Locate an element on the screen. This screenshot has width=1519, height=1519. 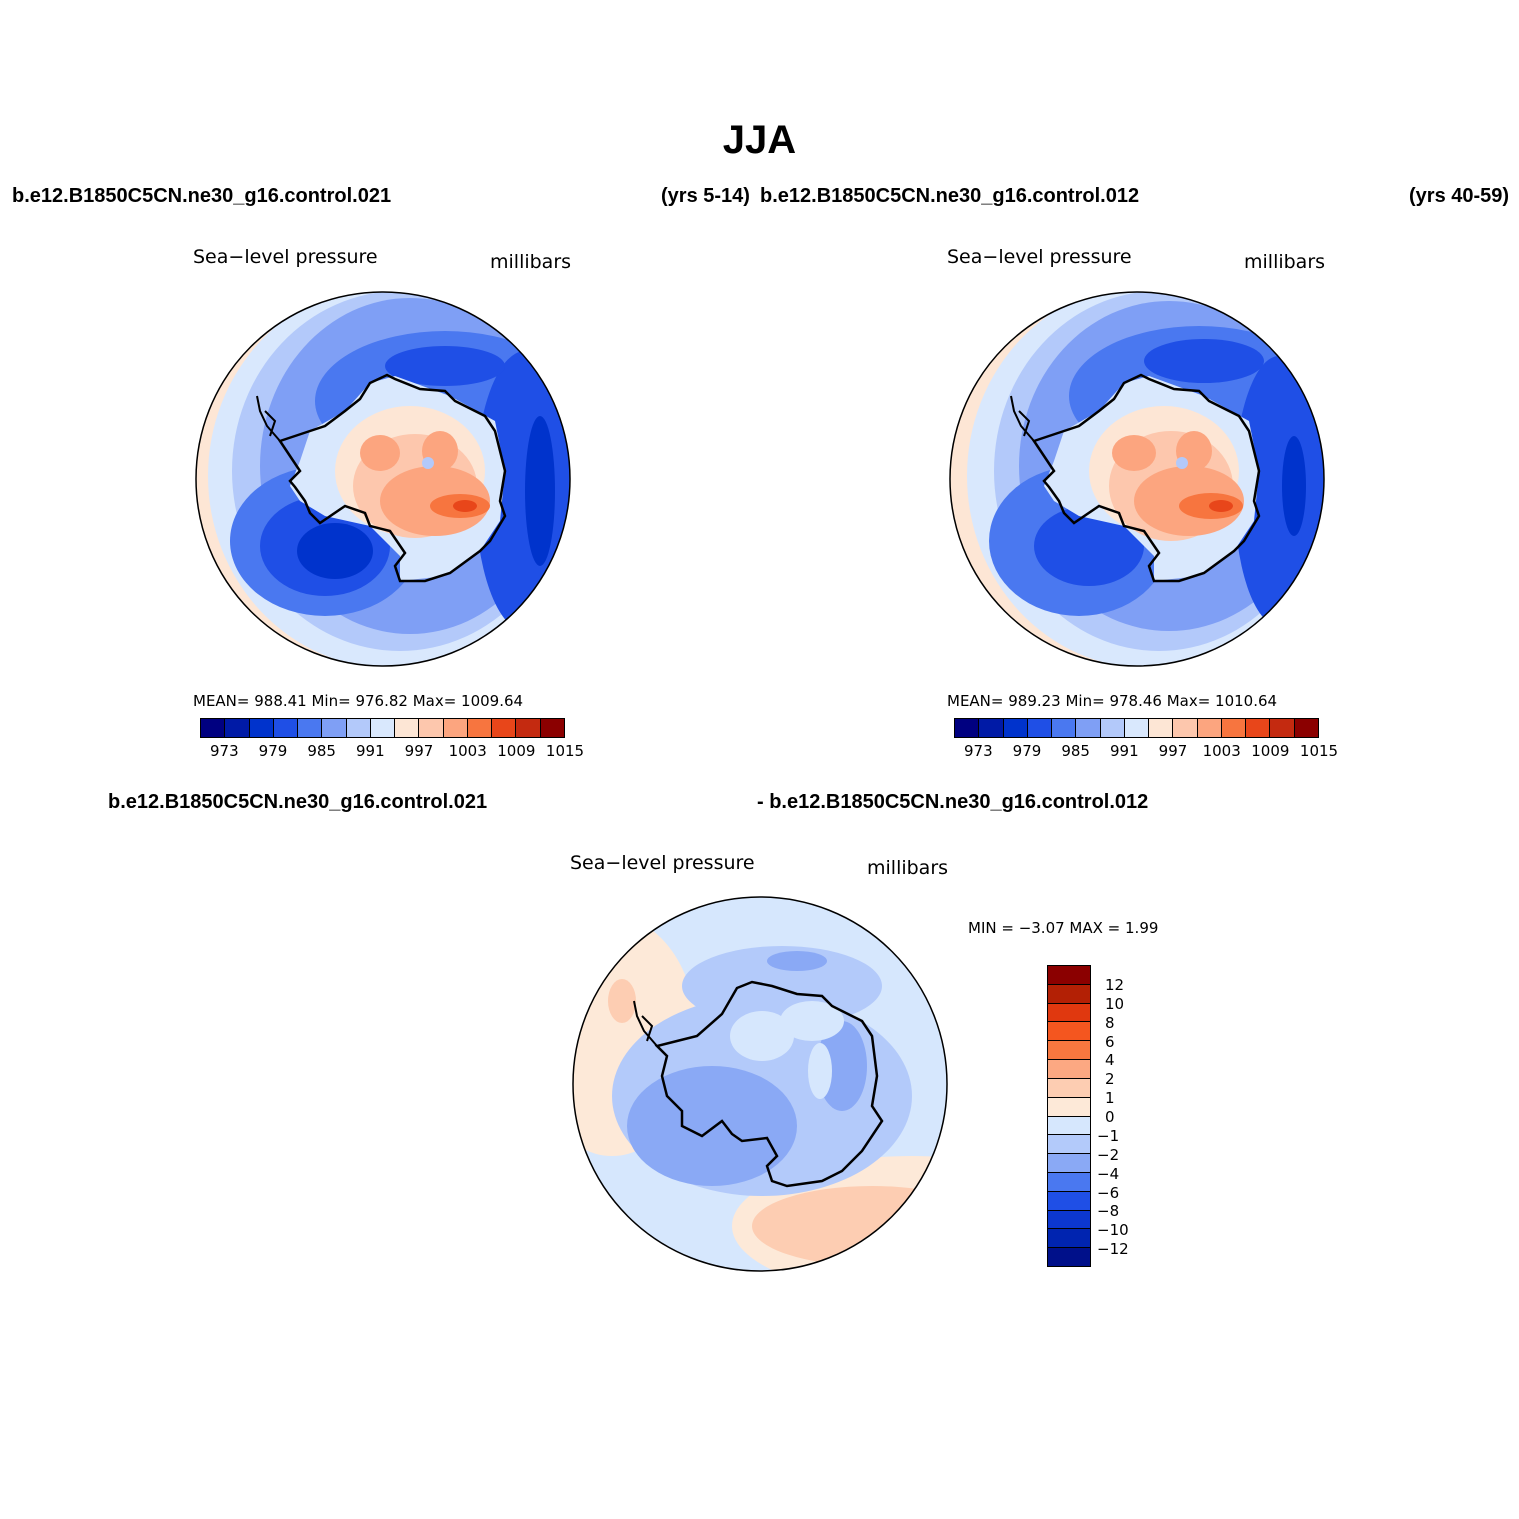
panel1-polar-map is located at coordinates (383, 479).